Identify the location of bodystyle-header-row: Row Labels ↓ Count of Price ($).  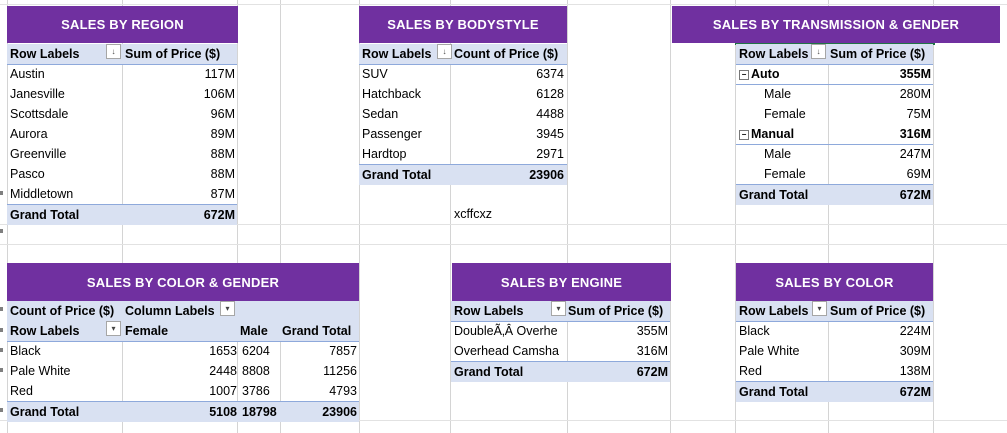
(463, 54).